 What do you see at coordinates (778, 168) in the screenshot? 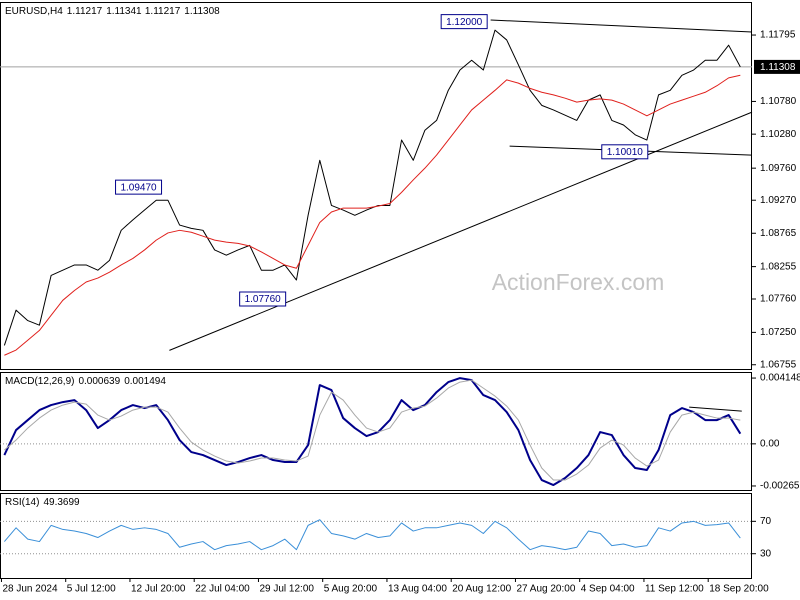
I see `y-tick-label: 1.09760` at bounding box center [778, 168].